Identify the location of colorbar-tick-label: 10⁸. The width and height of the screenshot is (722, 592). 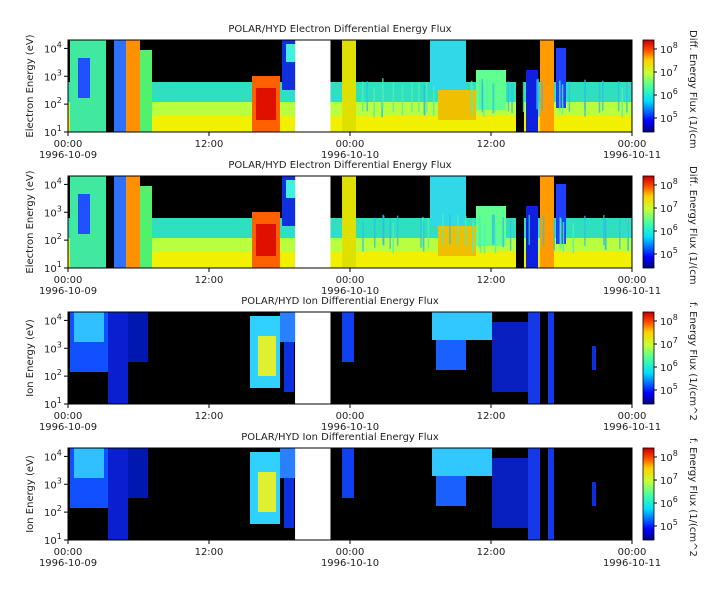
(669, 456).